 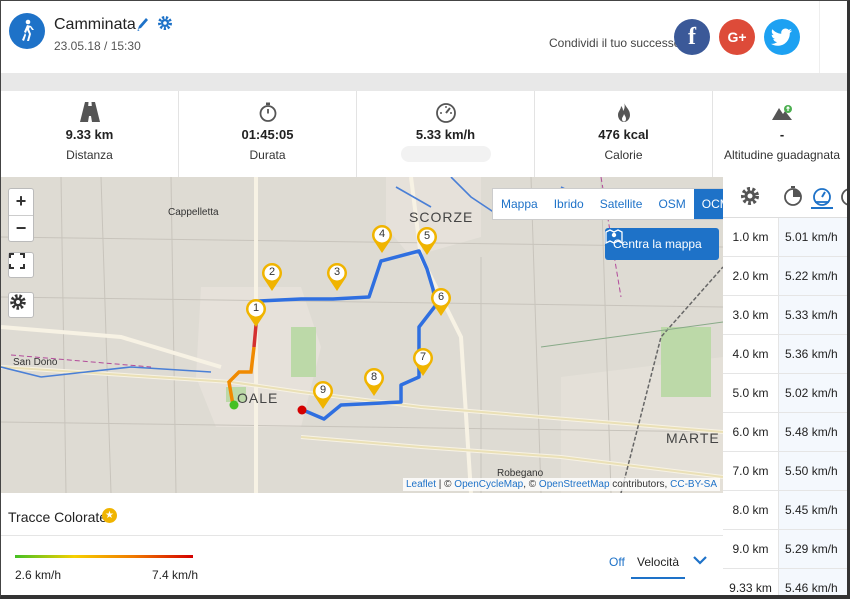 I want to click on map-settings-button, so click(x=21, y=305).